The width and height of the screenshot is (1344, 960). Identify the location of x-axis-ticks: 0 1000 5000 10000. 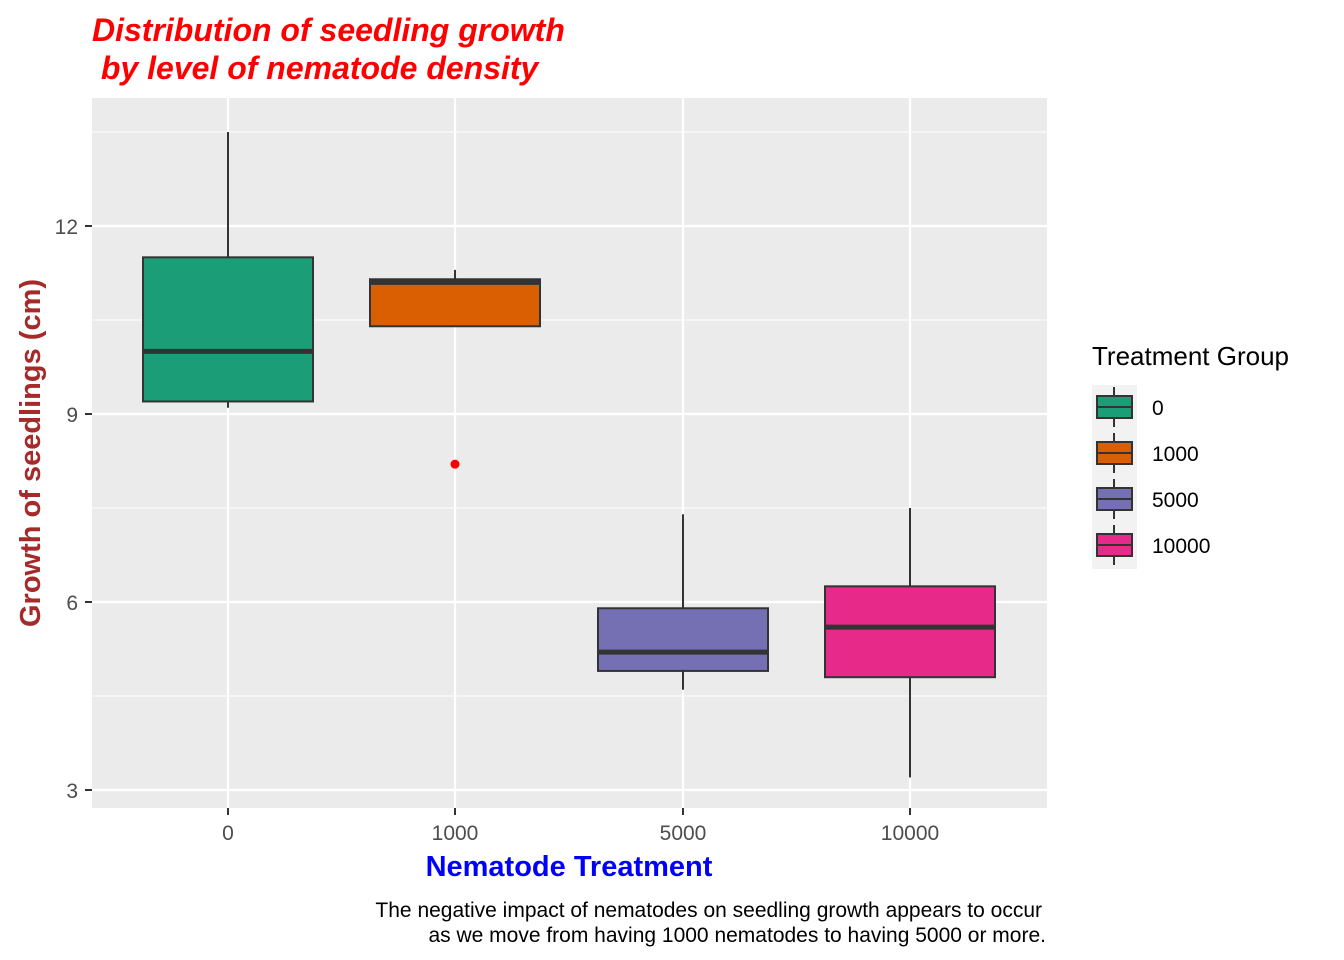
(580, 826).